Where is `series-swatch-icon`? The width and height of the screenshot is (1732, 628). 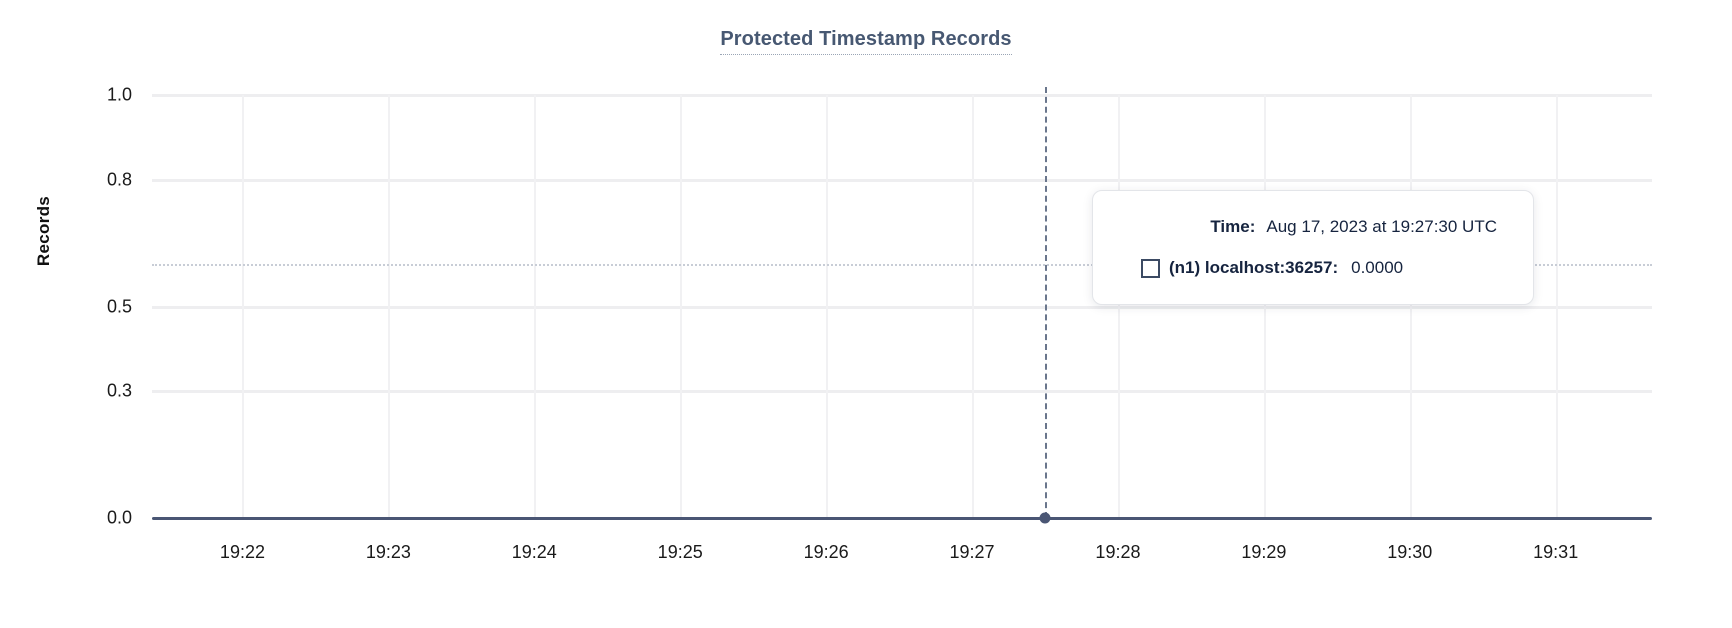 series-swatch-icon is located at coordinates (1150, 268).